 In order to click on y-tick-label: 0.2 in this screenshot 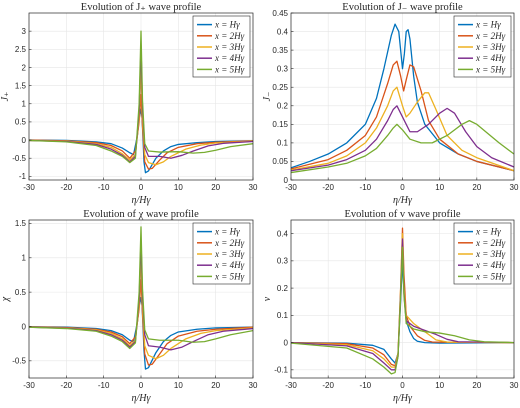, I will do `click(283, 106)`.